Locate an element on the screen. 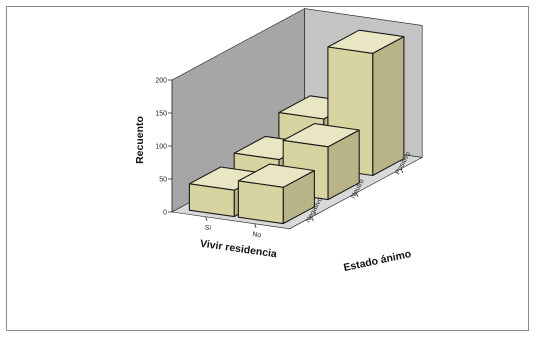 This screenshot has height=337, width=535. y-tick-label: 0 is located at coordinates (165, 213).